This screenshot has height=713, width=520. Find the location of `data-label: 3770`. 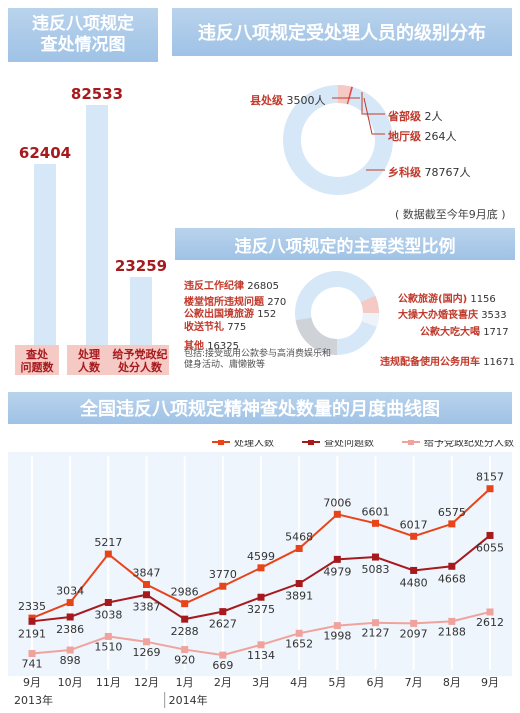

data-label: 3770 is located at coordinates (223, 574).